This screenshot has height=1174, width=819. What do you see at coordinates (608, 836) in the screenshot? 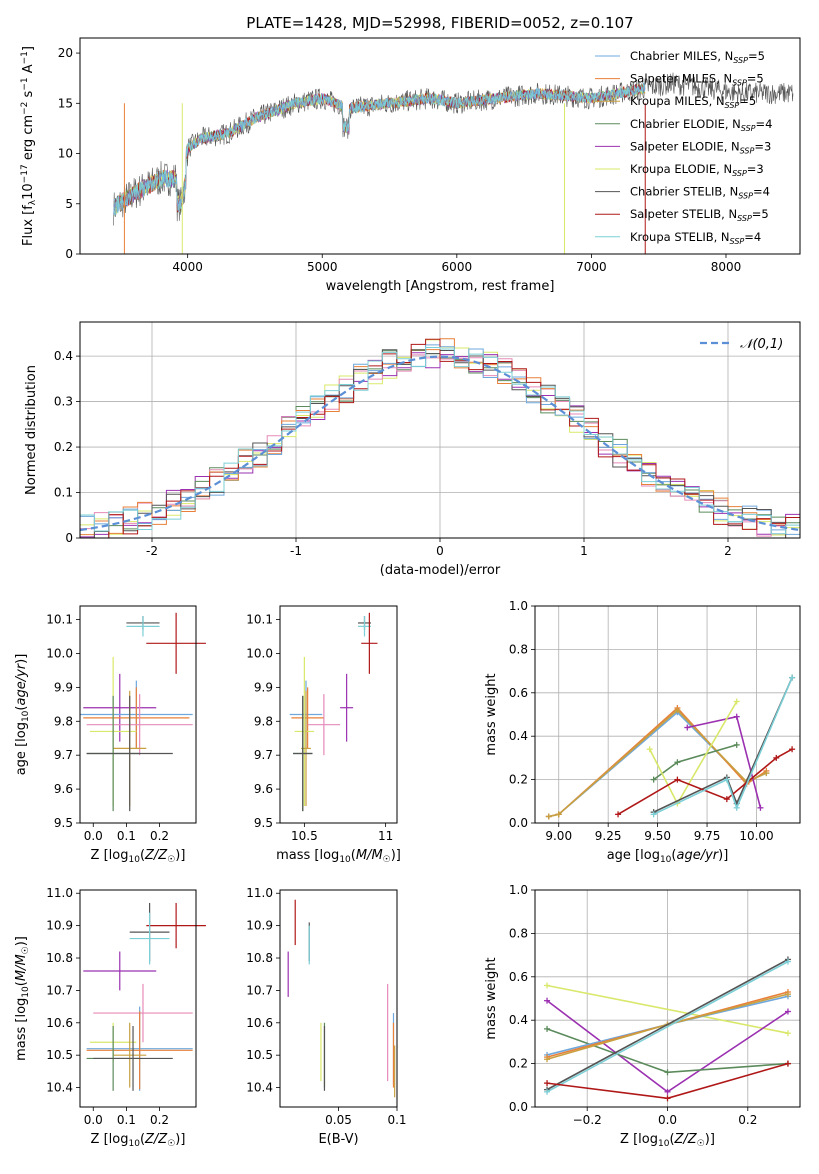
I see `x-tick-label: 9.25` at bounding box center [608, 836].